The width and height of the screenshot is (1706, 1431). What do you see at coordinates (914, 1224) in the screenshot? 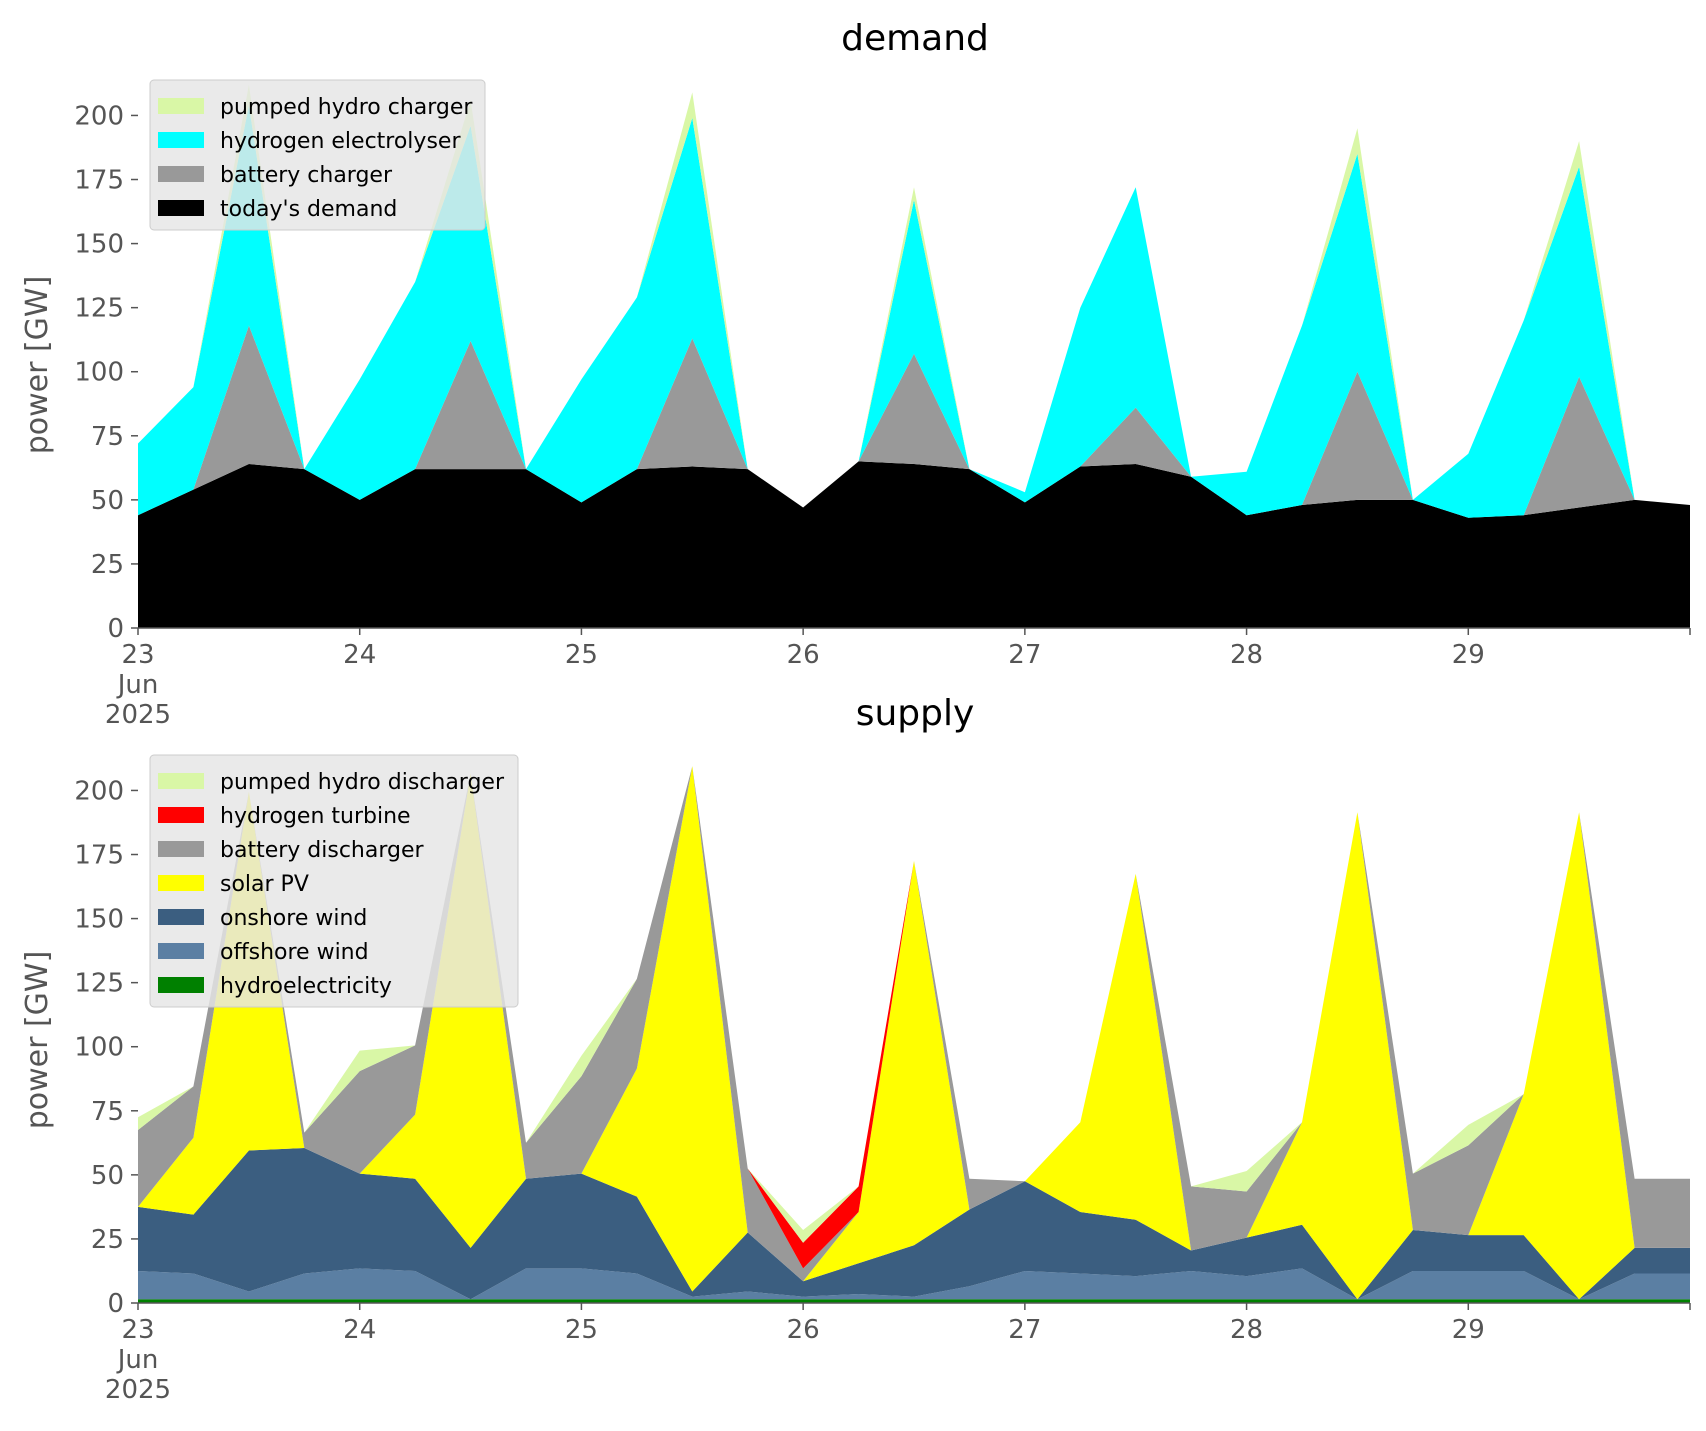
I see `area-onshore-wind` at bounding box center [914, 1224].